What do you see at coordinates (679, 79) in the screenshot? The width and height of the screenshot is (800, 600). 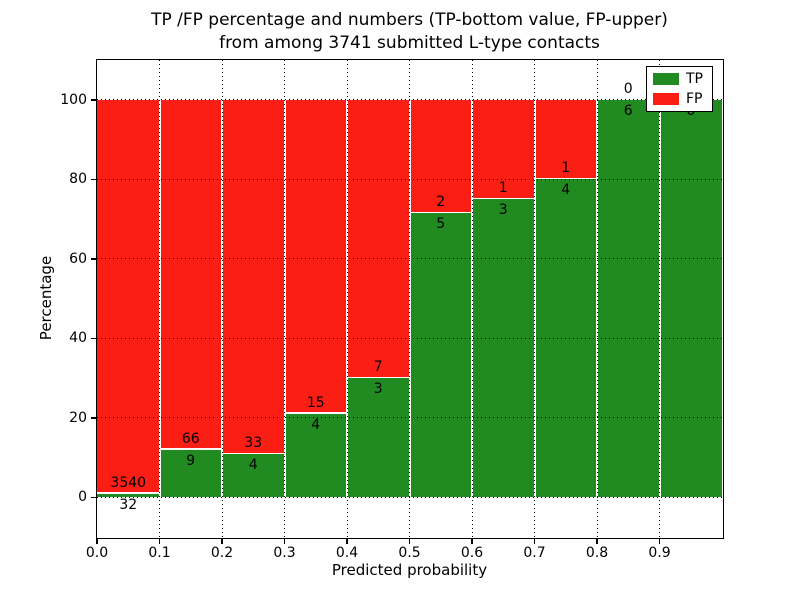 I see `legend-entry-tp: TP` at bounding box center [679, 79].